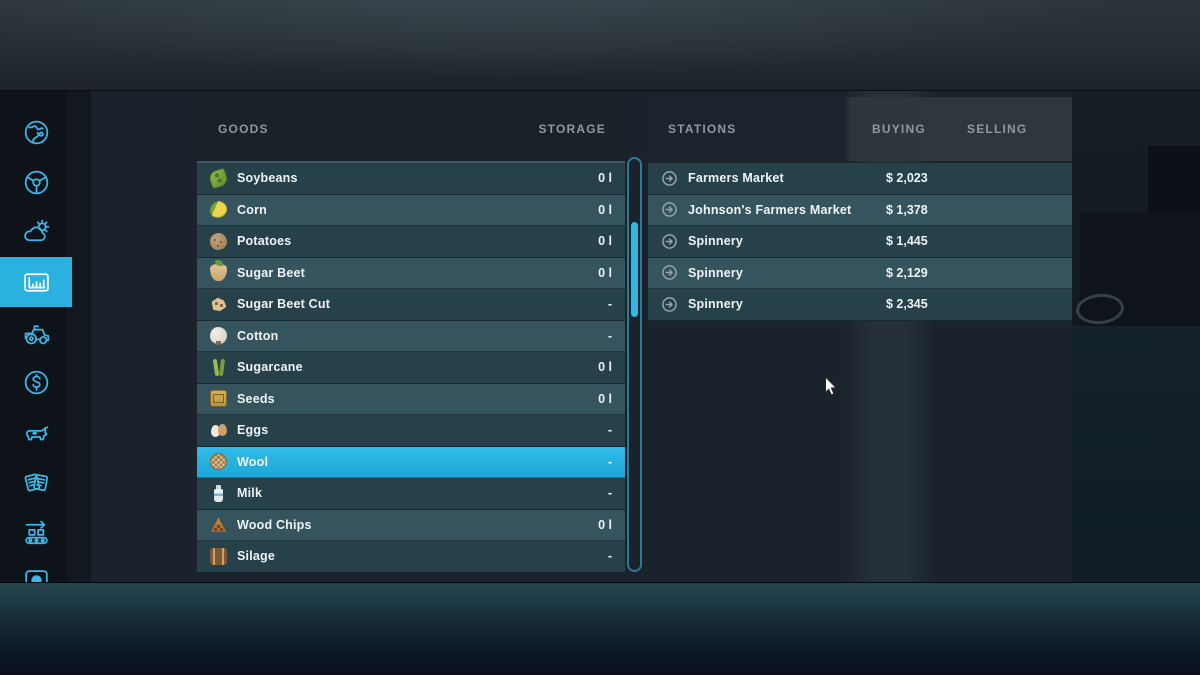 The width and height of the screenshot is (1200, 675). I want to click on goods-name: Sugar Beet Cut, so click(284, 304).